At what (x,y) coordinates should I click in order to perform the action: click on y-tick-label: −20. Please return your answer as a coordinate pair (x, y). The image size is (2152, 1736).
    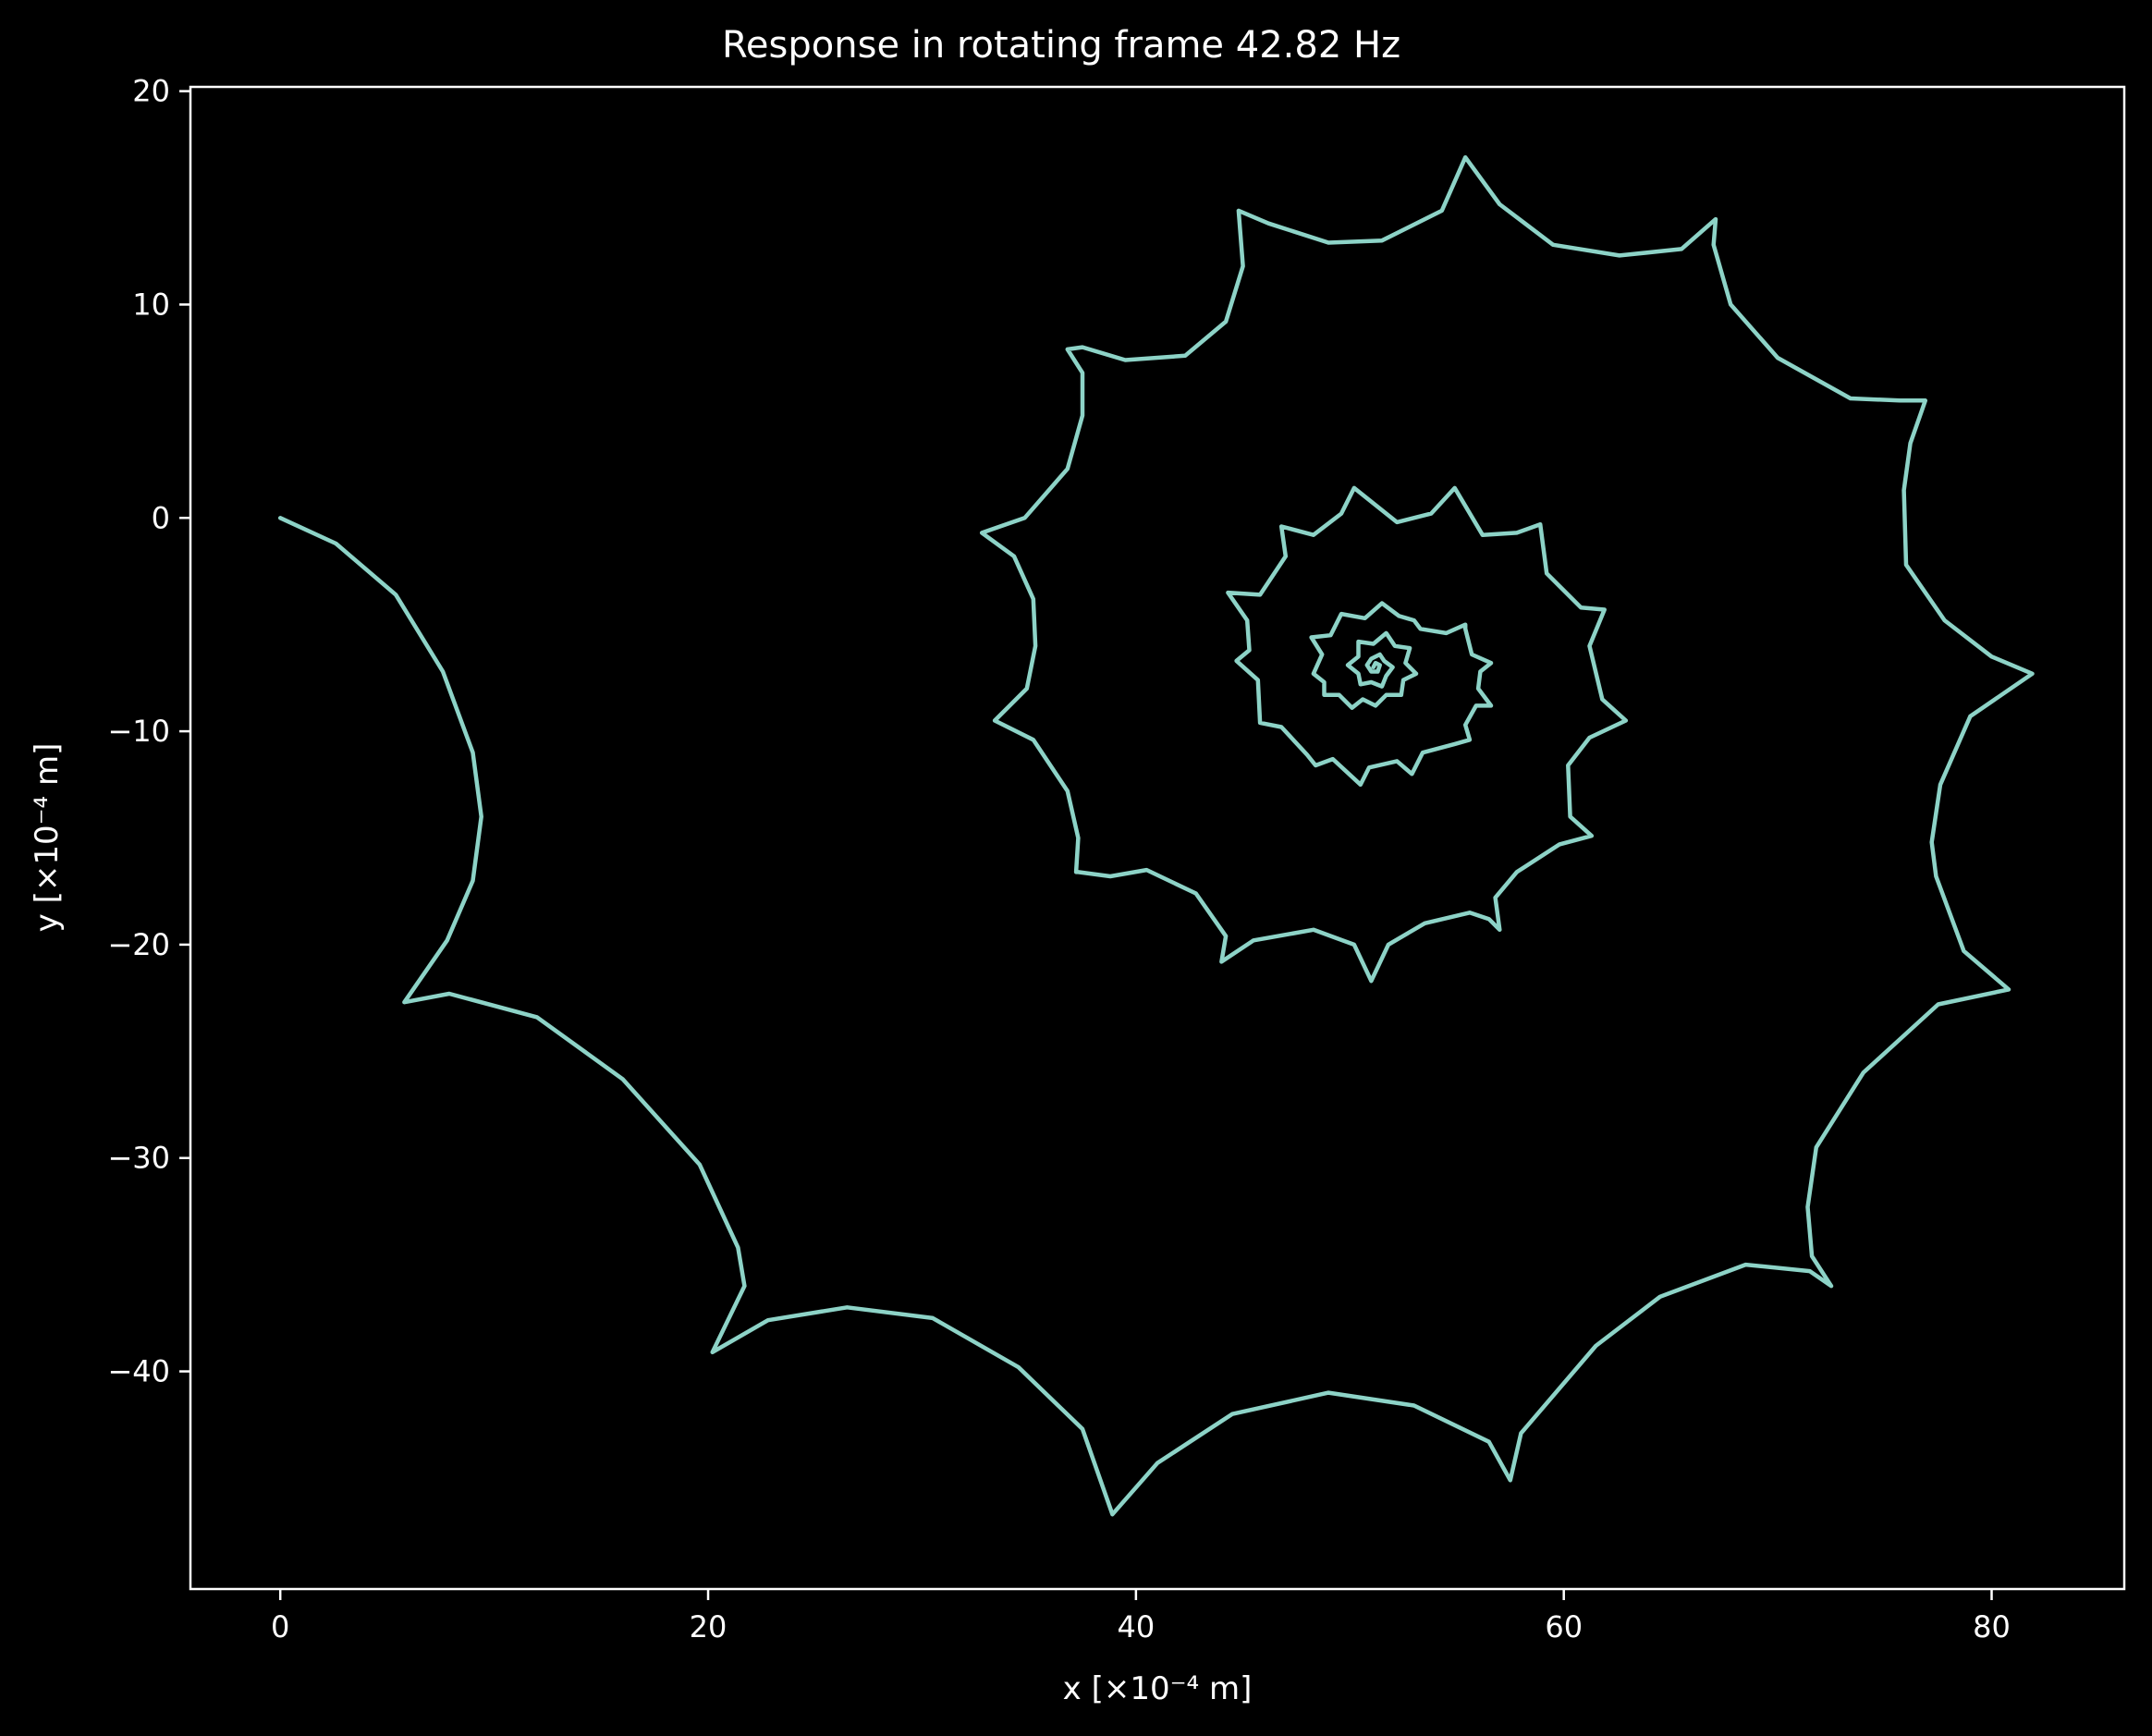
    Looking at the image, I should click on (138, 944).